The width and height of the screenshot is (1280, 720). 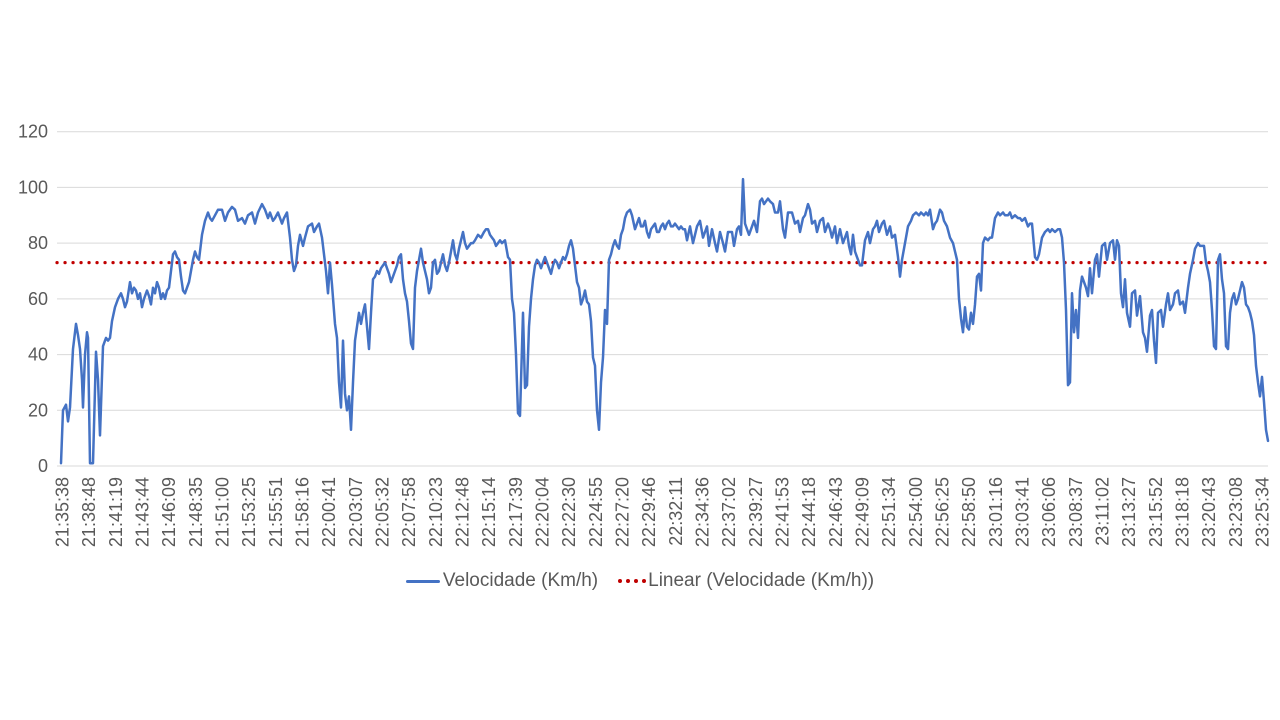 What do you see at coordinates (356, 512) in the screenshot?
I see `svg-text: 22:03:07` at bounding box center [356, 512].